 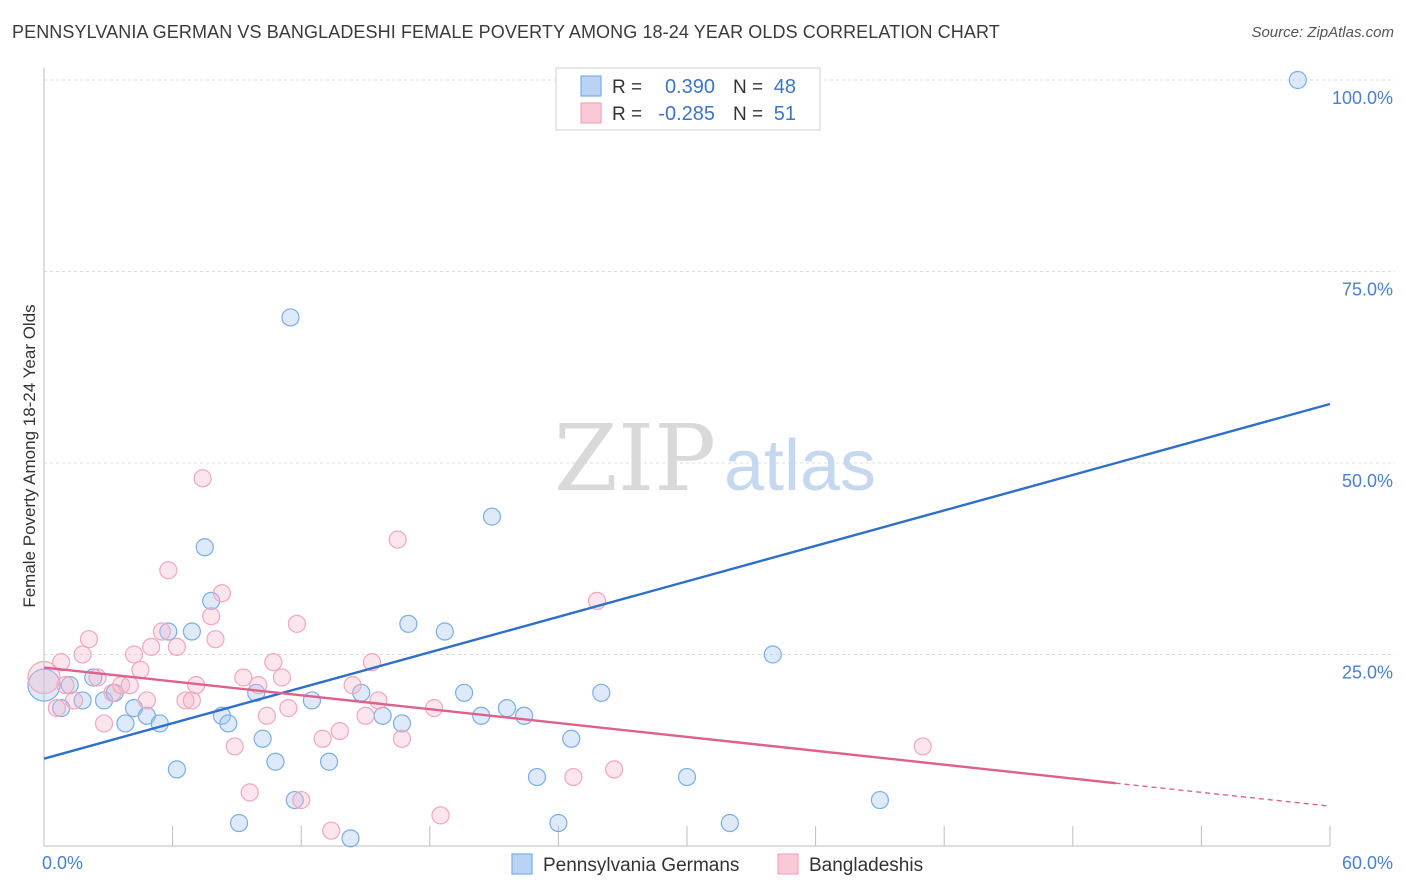 What do you see at coordinates (785, 114) in the screenshot?
I see `stats-n-value: 51` at bounding box center [785, 114].